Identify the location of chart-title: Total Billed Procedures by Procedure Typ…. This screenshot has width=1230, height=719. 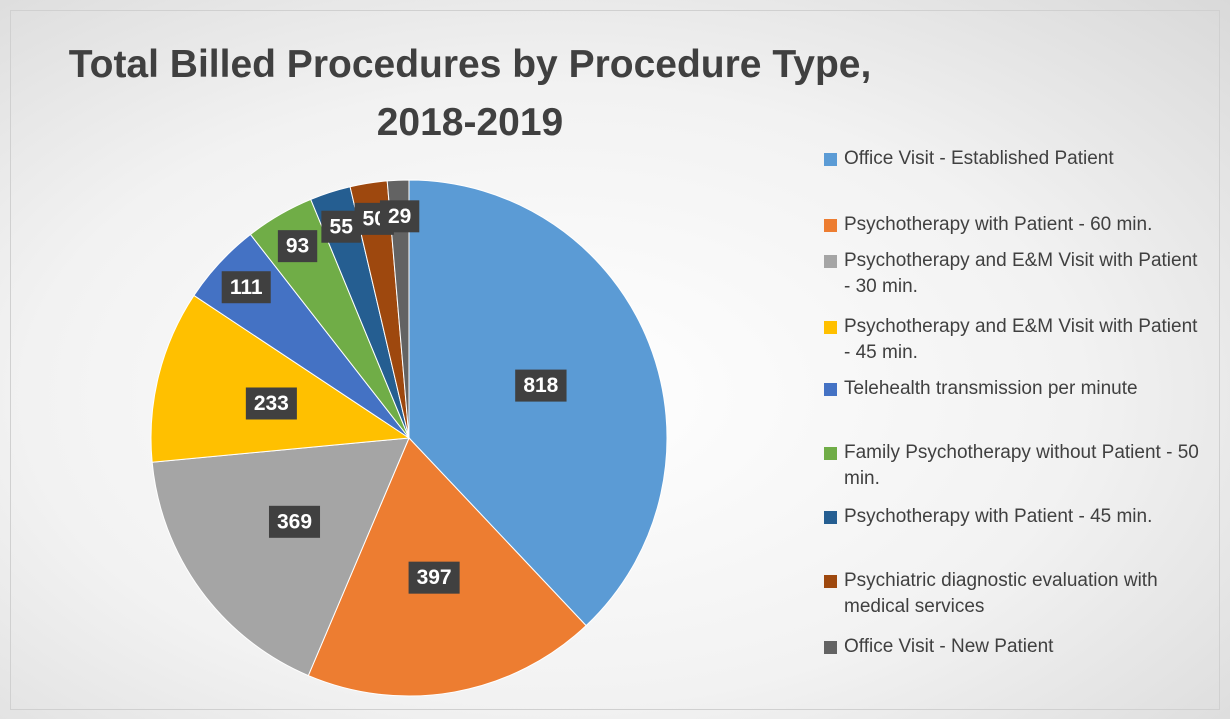
(470, 93).